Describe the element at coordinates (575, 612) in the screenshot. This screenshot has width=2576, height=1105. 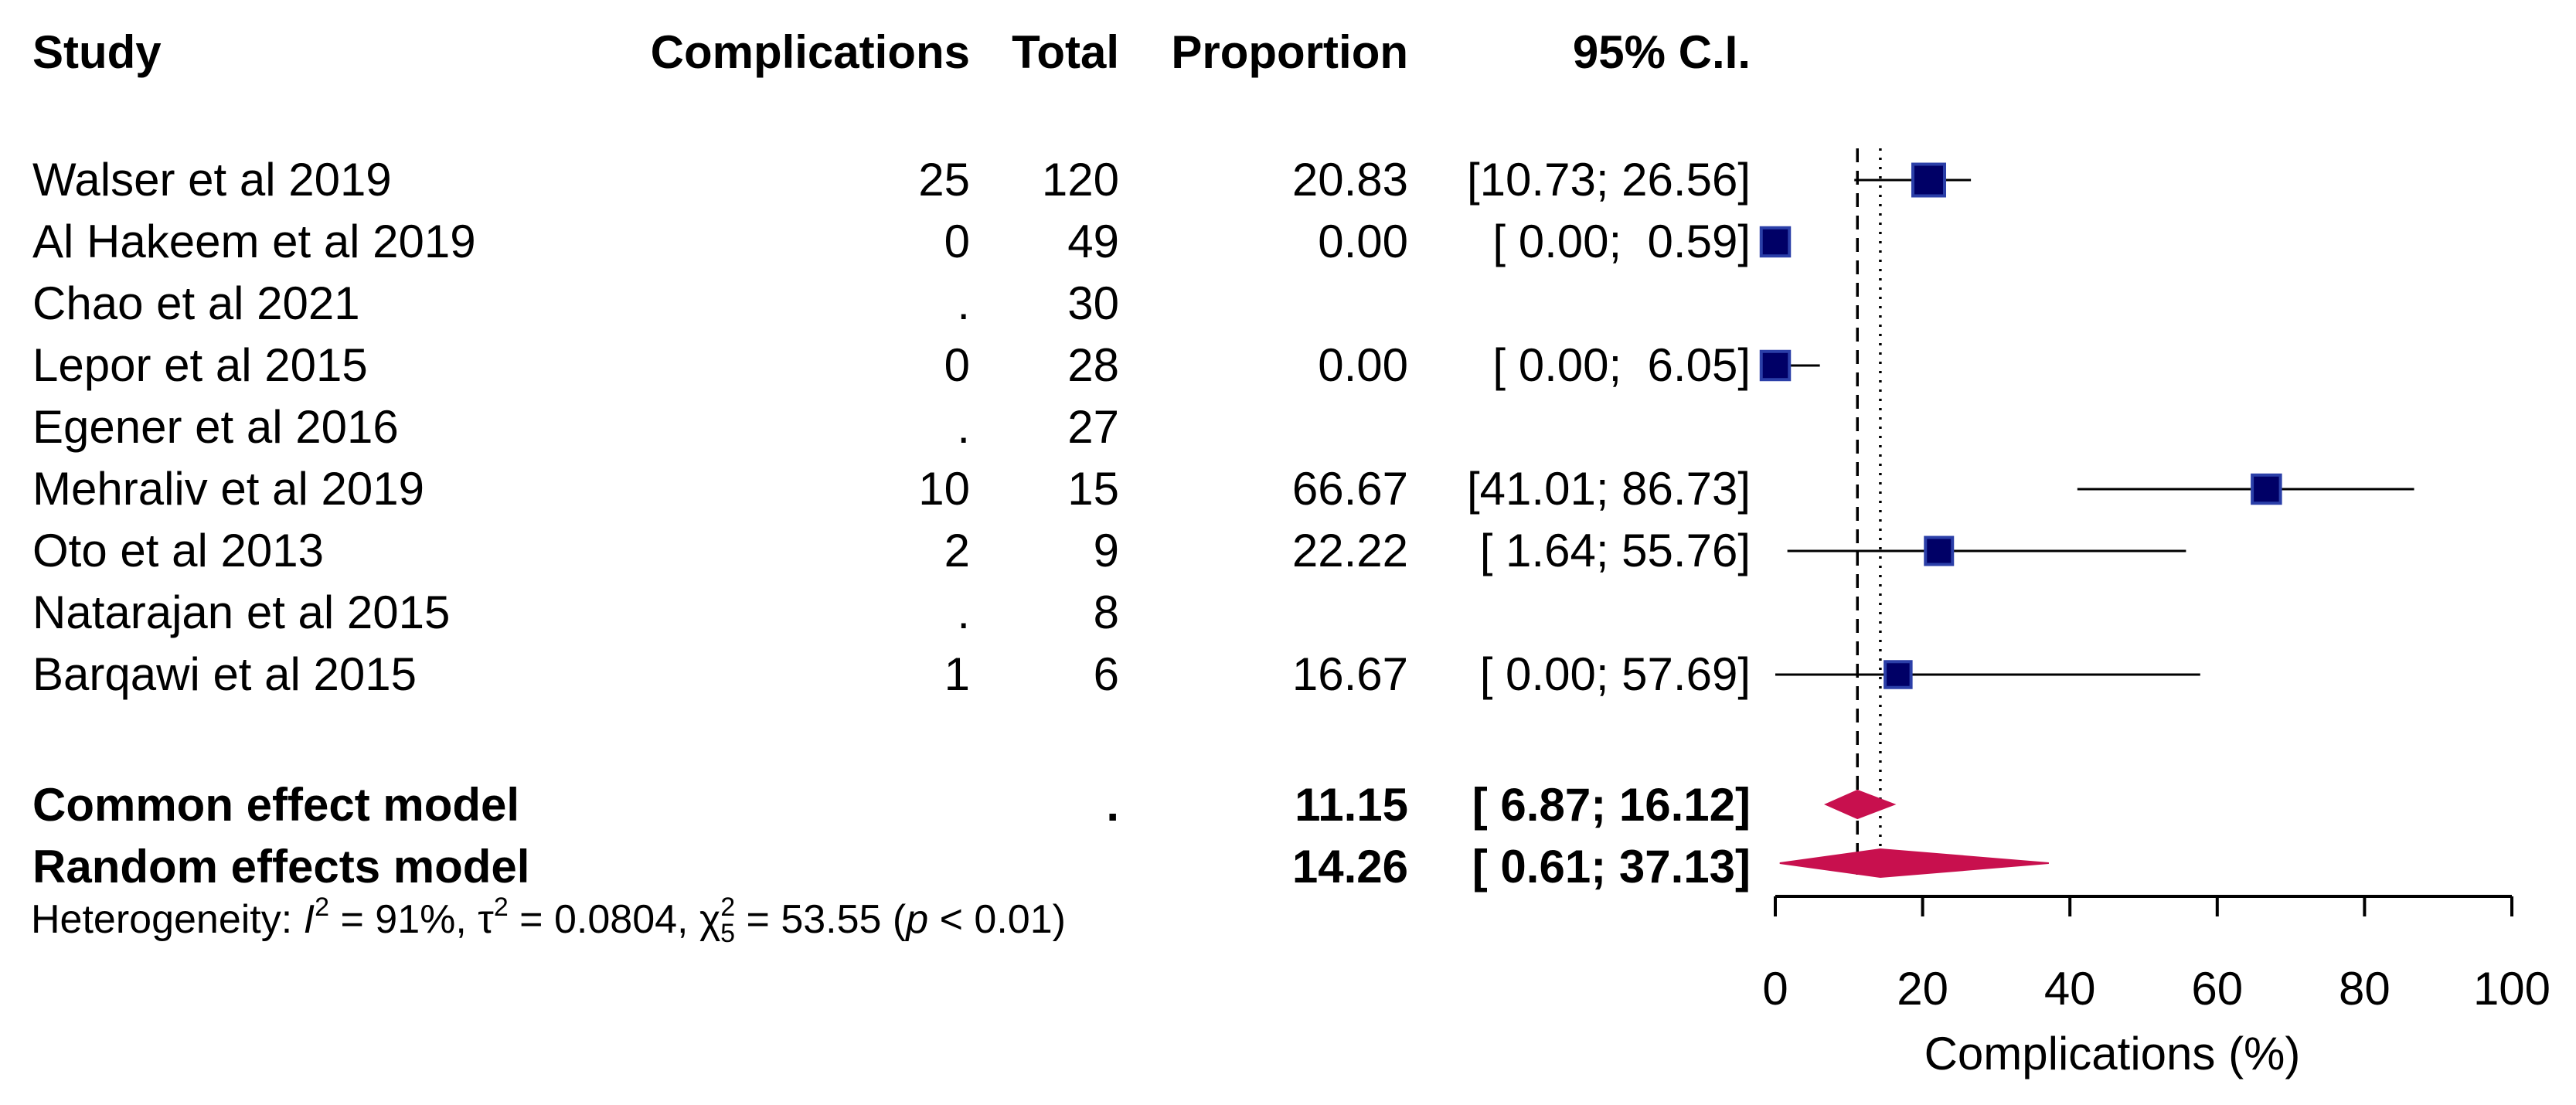
I see `study-row: Natarajan et al 2015 . 8` at that location.